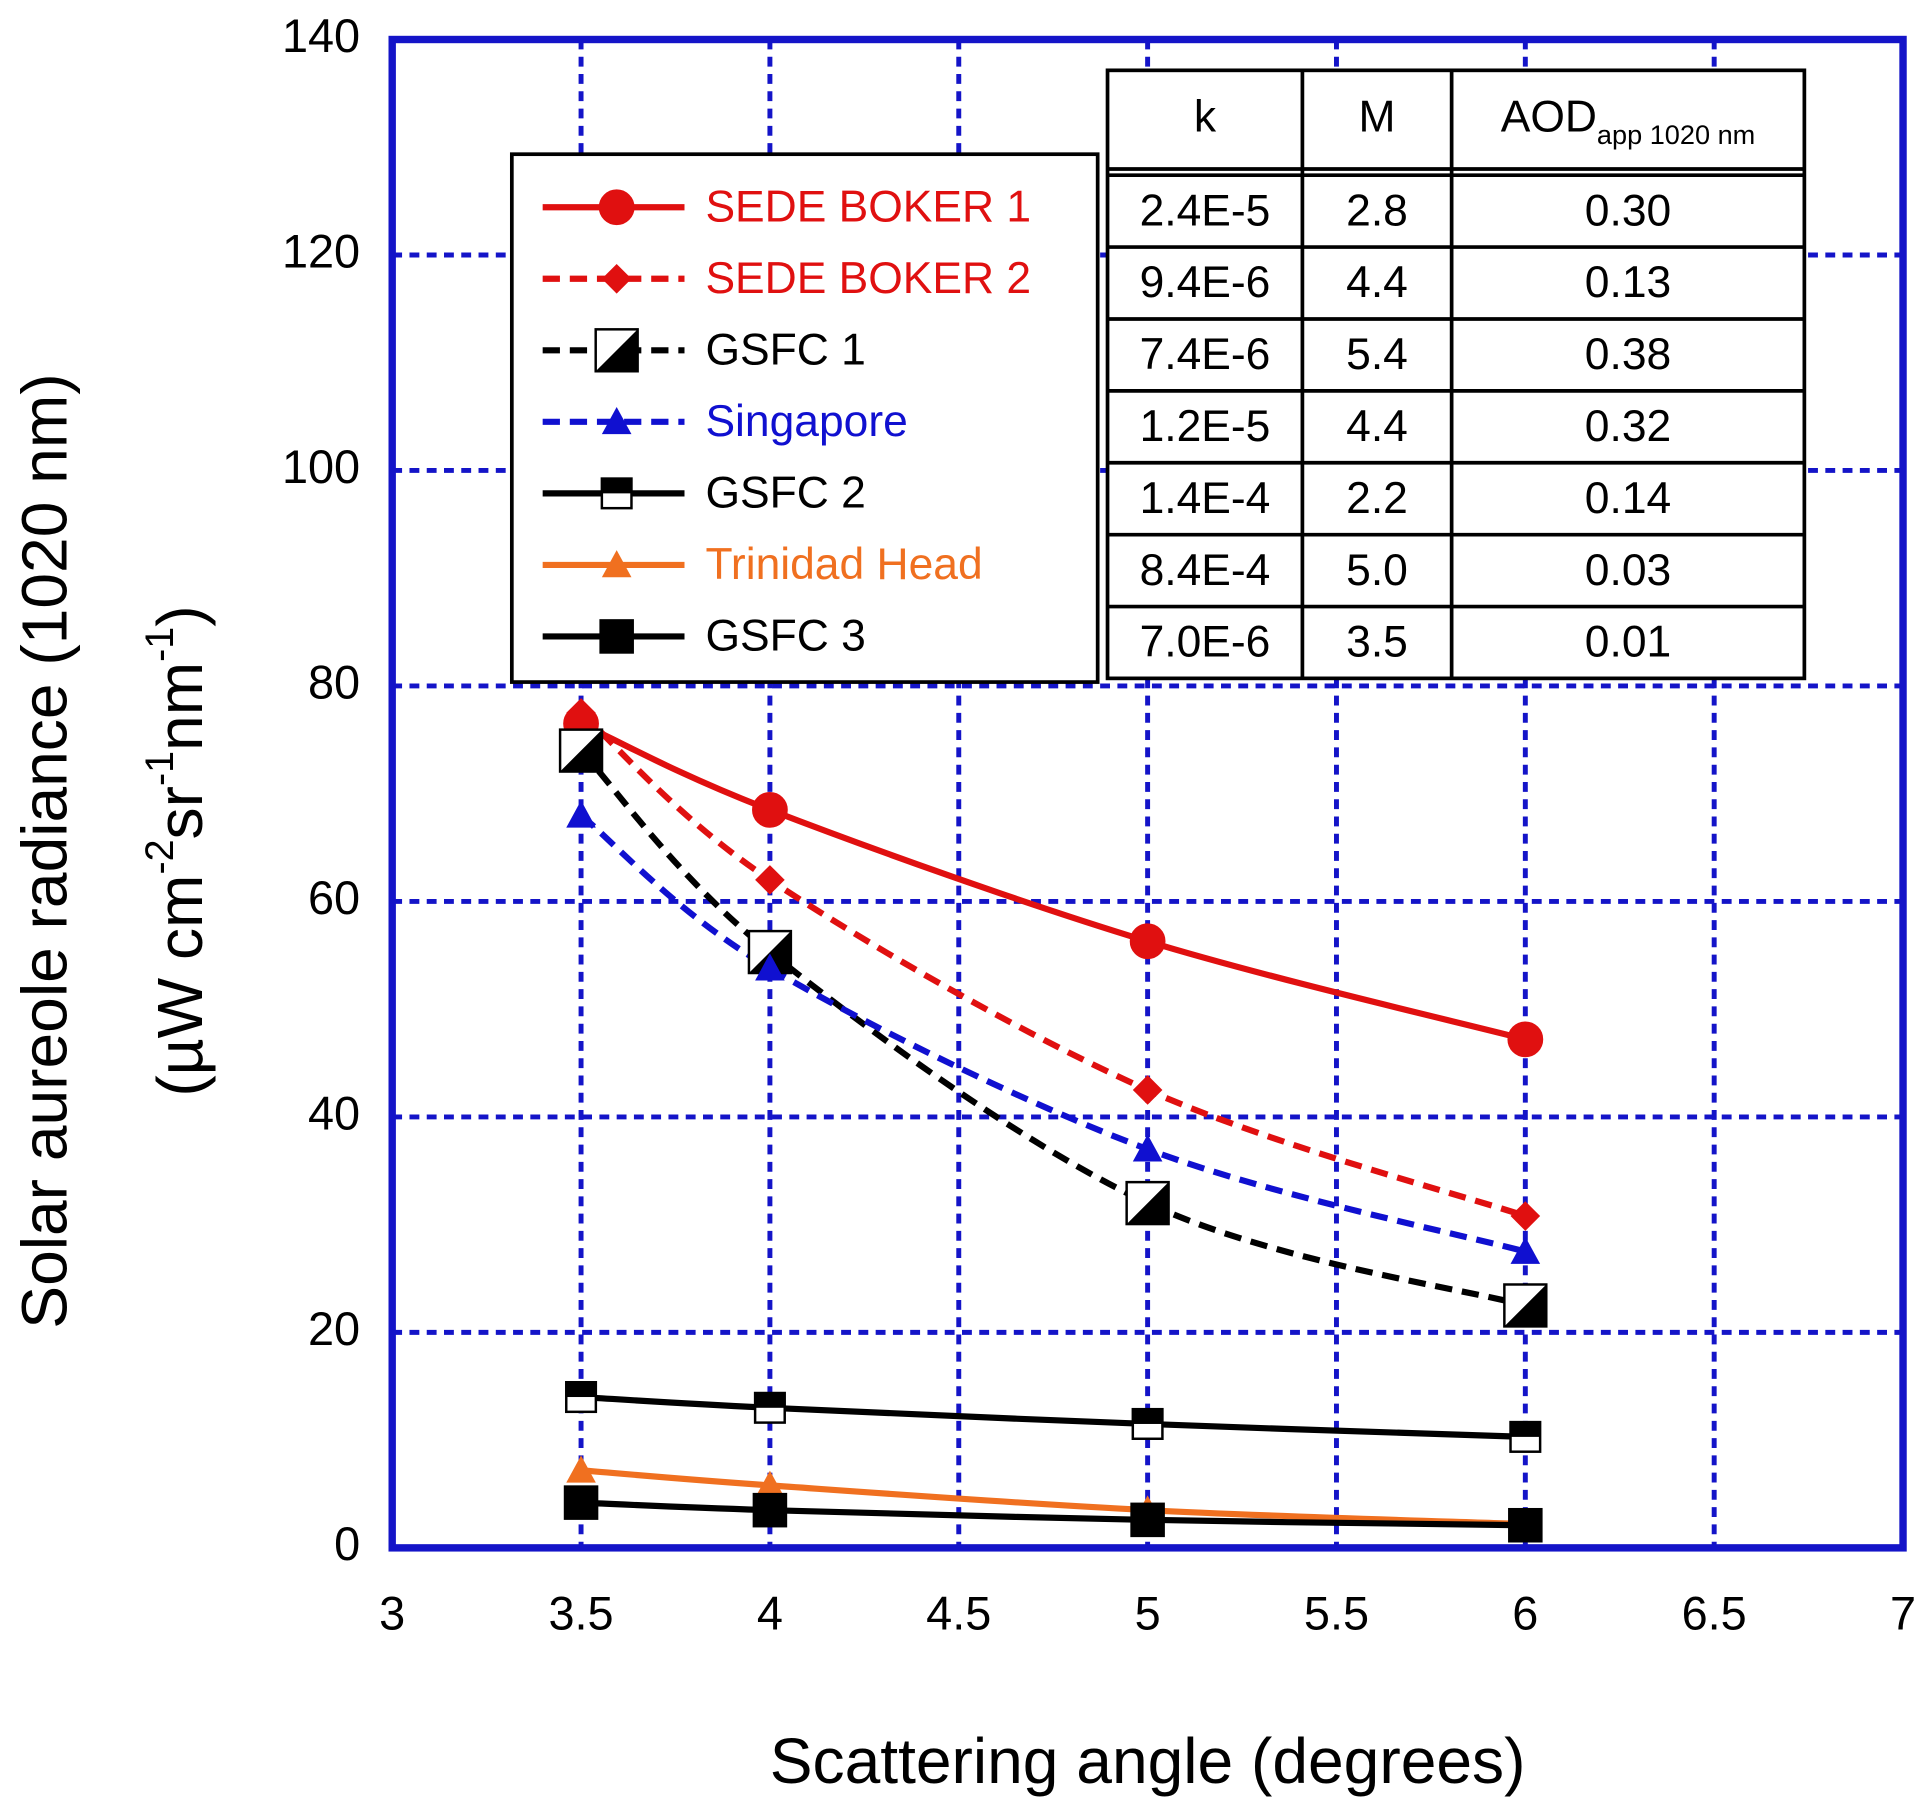 The height and width of the screenshot is (1818, 1924). I want to click on table-header-text: AOD, so click(1549, 116).